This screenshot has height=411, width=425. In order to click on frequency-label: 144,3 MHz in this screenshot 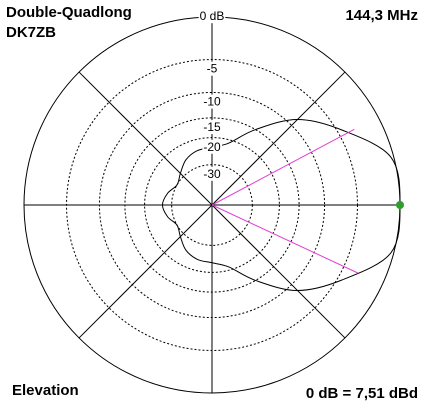, I will do `click(381, 15)`.